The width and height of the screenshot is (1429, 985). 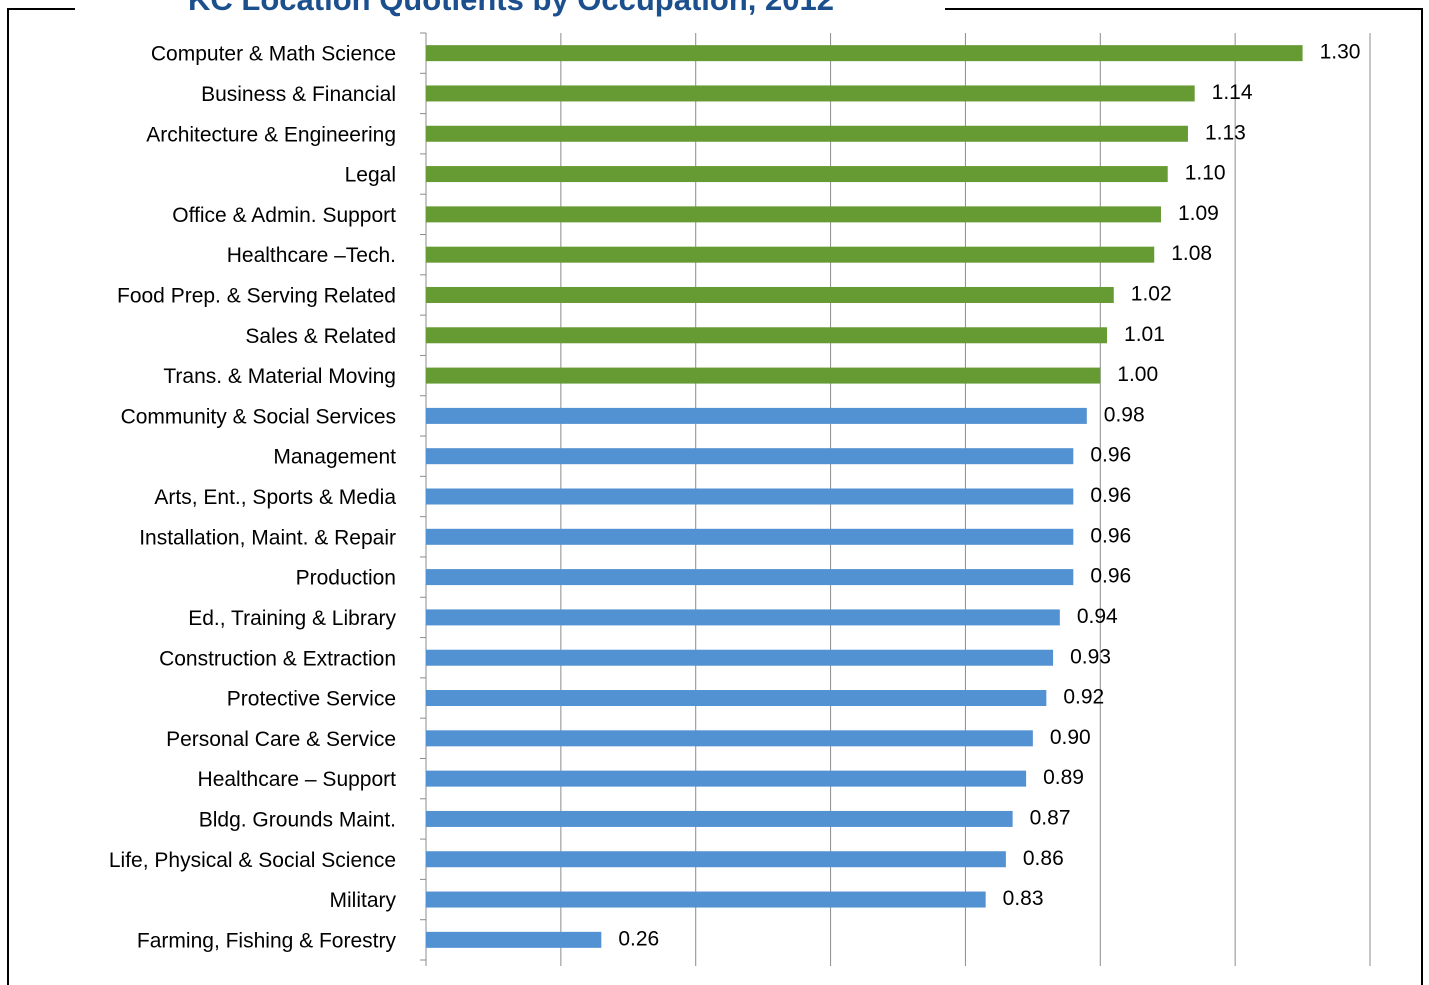 What do you see at coordinates (1063, 777) in the screenshot?
I see `data-label: 0.89` at bounding box center [1063, 777].